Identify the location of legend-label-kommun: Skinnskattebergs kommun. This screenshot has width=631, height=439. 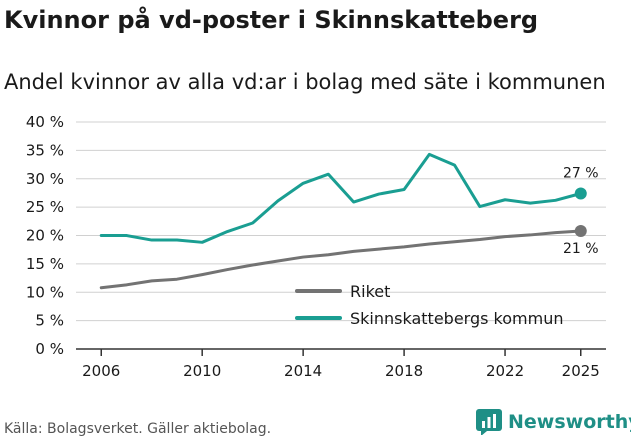
(456, 318).